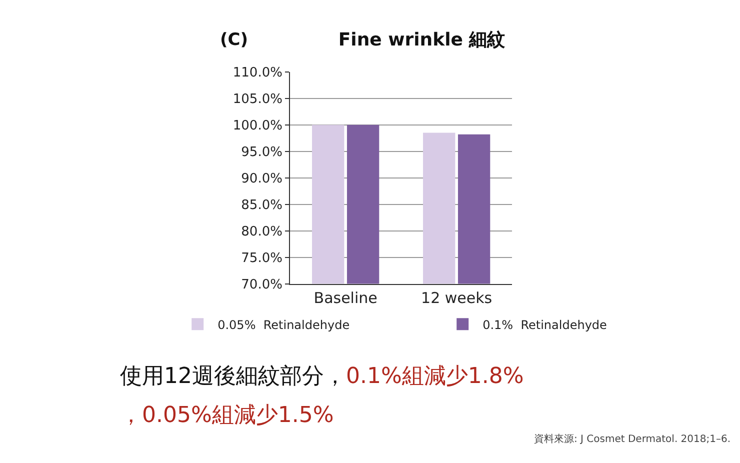 This screenshot has height=463, width=740. What do you see at coordinates (261, 232) in the screenshot?
I see `y-tick-label: 80.0%` at bounding box center [261, 232].